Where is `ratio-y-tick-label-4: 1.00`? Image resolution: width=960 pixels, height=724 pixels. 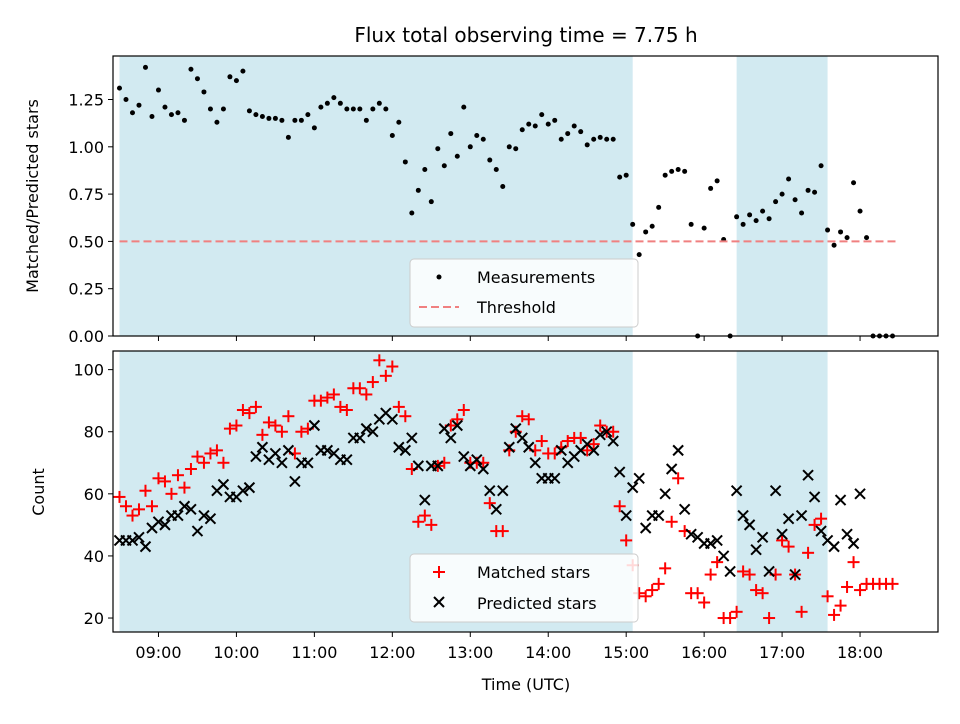
ratio-y-tick-label-4: 1.00 is located at coordinates (86, 147).